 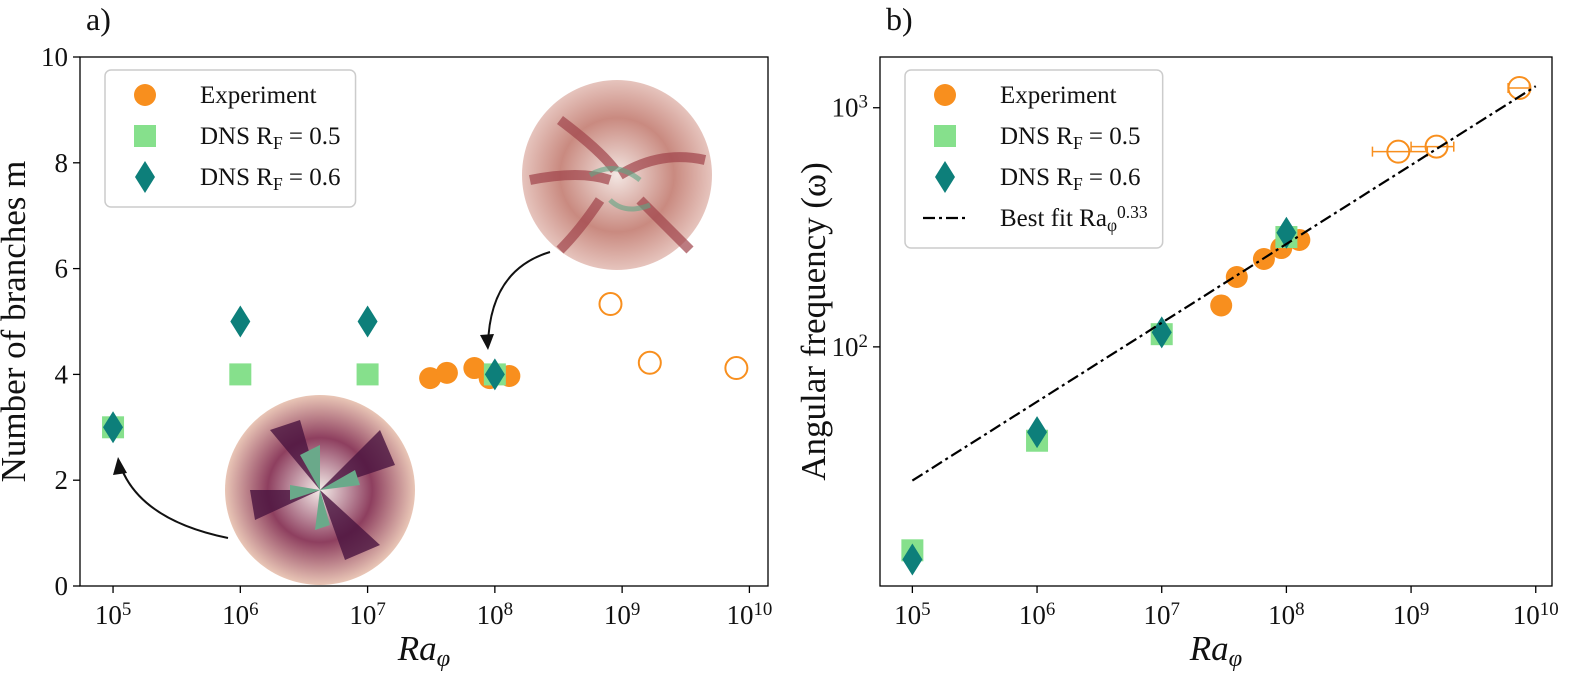 What do you see at coordinates (850, 346) in the screenshot?
I see `y-tick-label: 10²` at bounding box center [850, 346].